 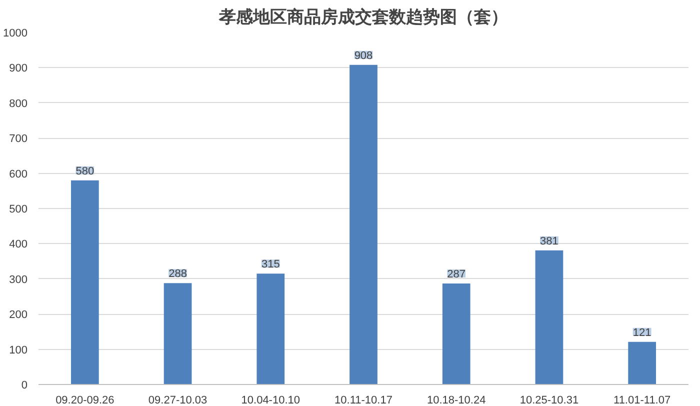 I want to click on data-label: 580, so click(x=85, y=171).